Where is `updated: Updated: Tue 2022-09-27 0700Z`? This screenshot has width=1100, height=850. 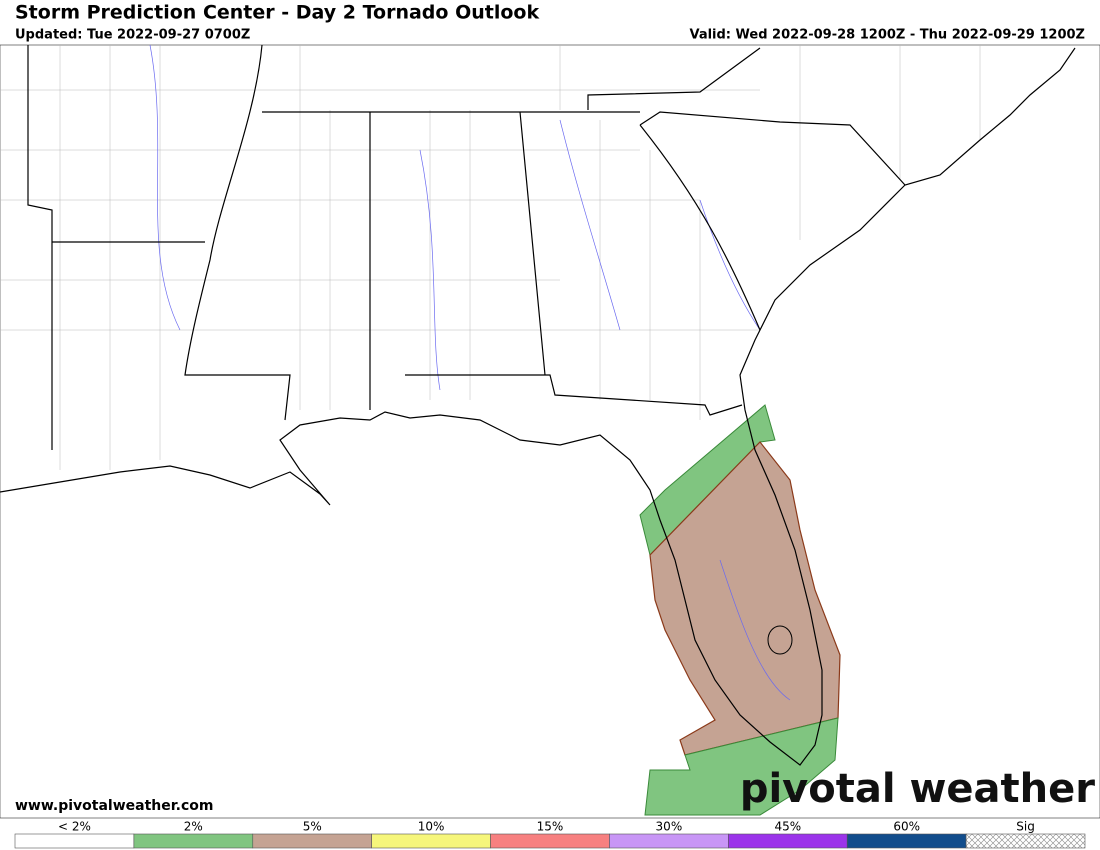
updated: Updated: Tue 2022-09-27 0700Z is located at coordinates (132, 35).